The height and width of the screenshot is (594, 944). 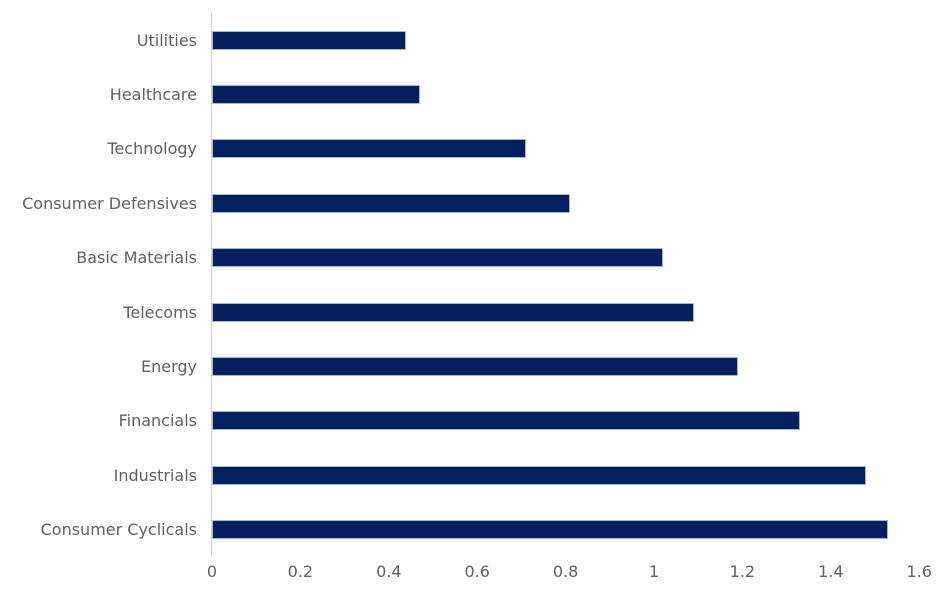 I want to click on bar-row: Utilities, so click(x=472, y=40).